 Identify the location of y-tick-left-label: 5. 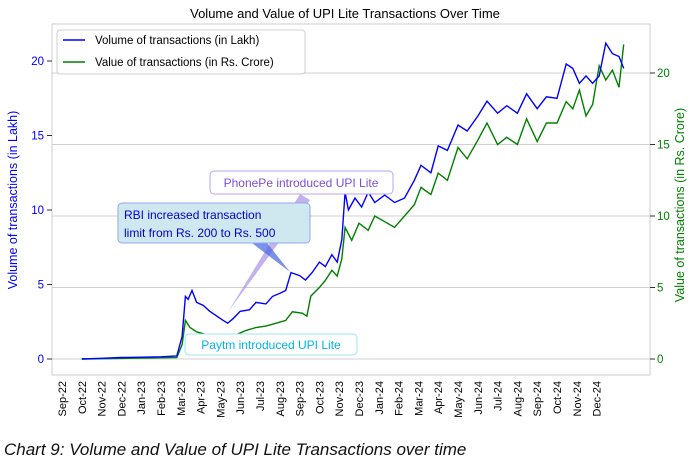
(41, 286).